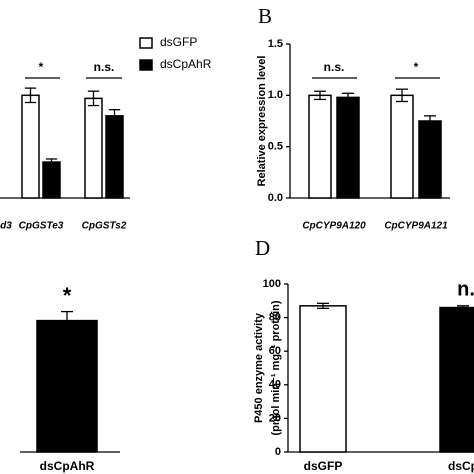 The image size is (474, 474). Describe the element at coordinates (275, 351) in the screenshot. I see `y-tick-label: 60` at that location.